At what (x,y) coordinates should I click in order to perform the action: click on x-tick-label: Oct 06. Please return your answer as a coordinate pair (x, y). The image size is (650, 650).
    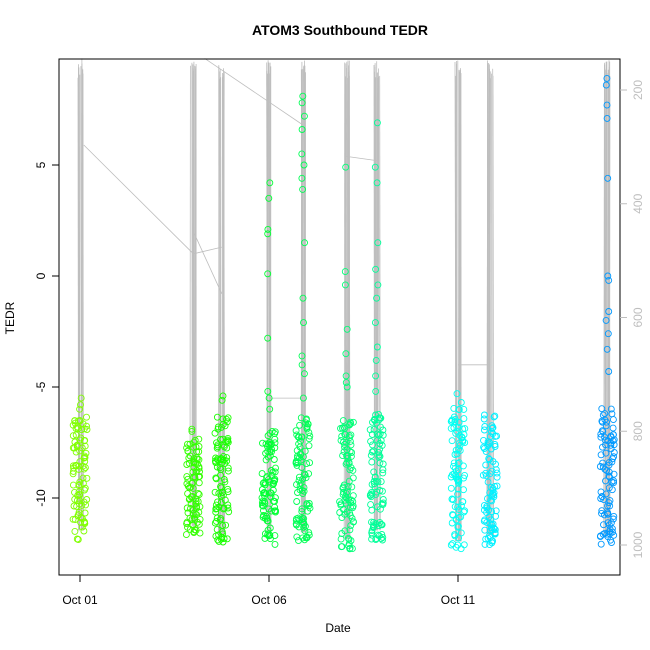
    Looking at the image, I should click on (269, 600).